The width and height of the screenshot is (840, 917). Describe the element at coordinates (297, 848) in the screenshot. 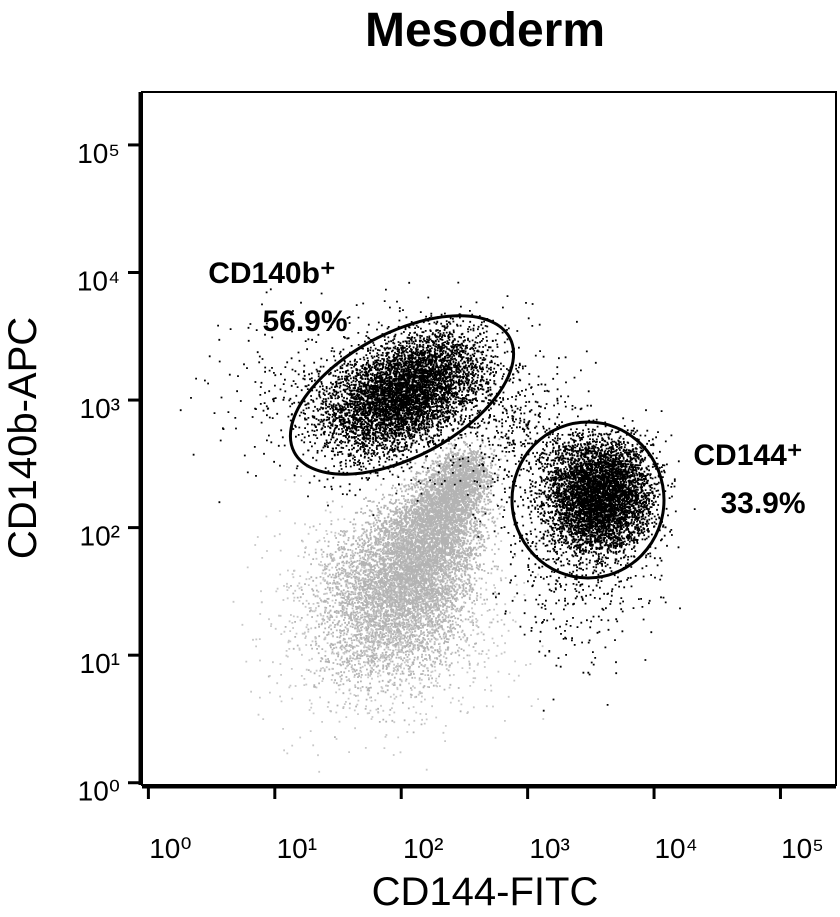

I see `x-tick-label: 10¹` at that location.